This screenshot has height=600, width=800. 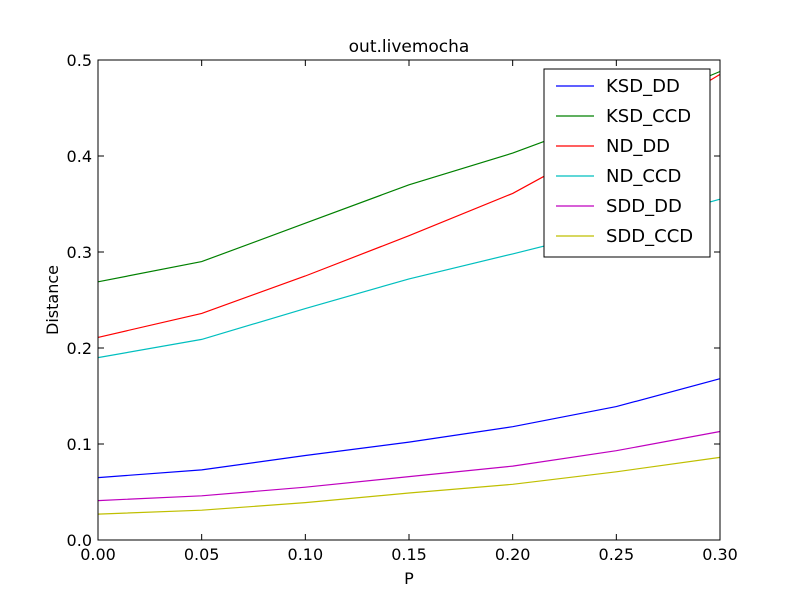 I want to click on legend-box, so click(x=627, y=163).